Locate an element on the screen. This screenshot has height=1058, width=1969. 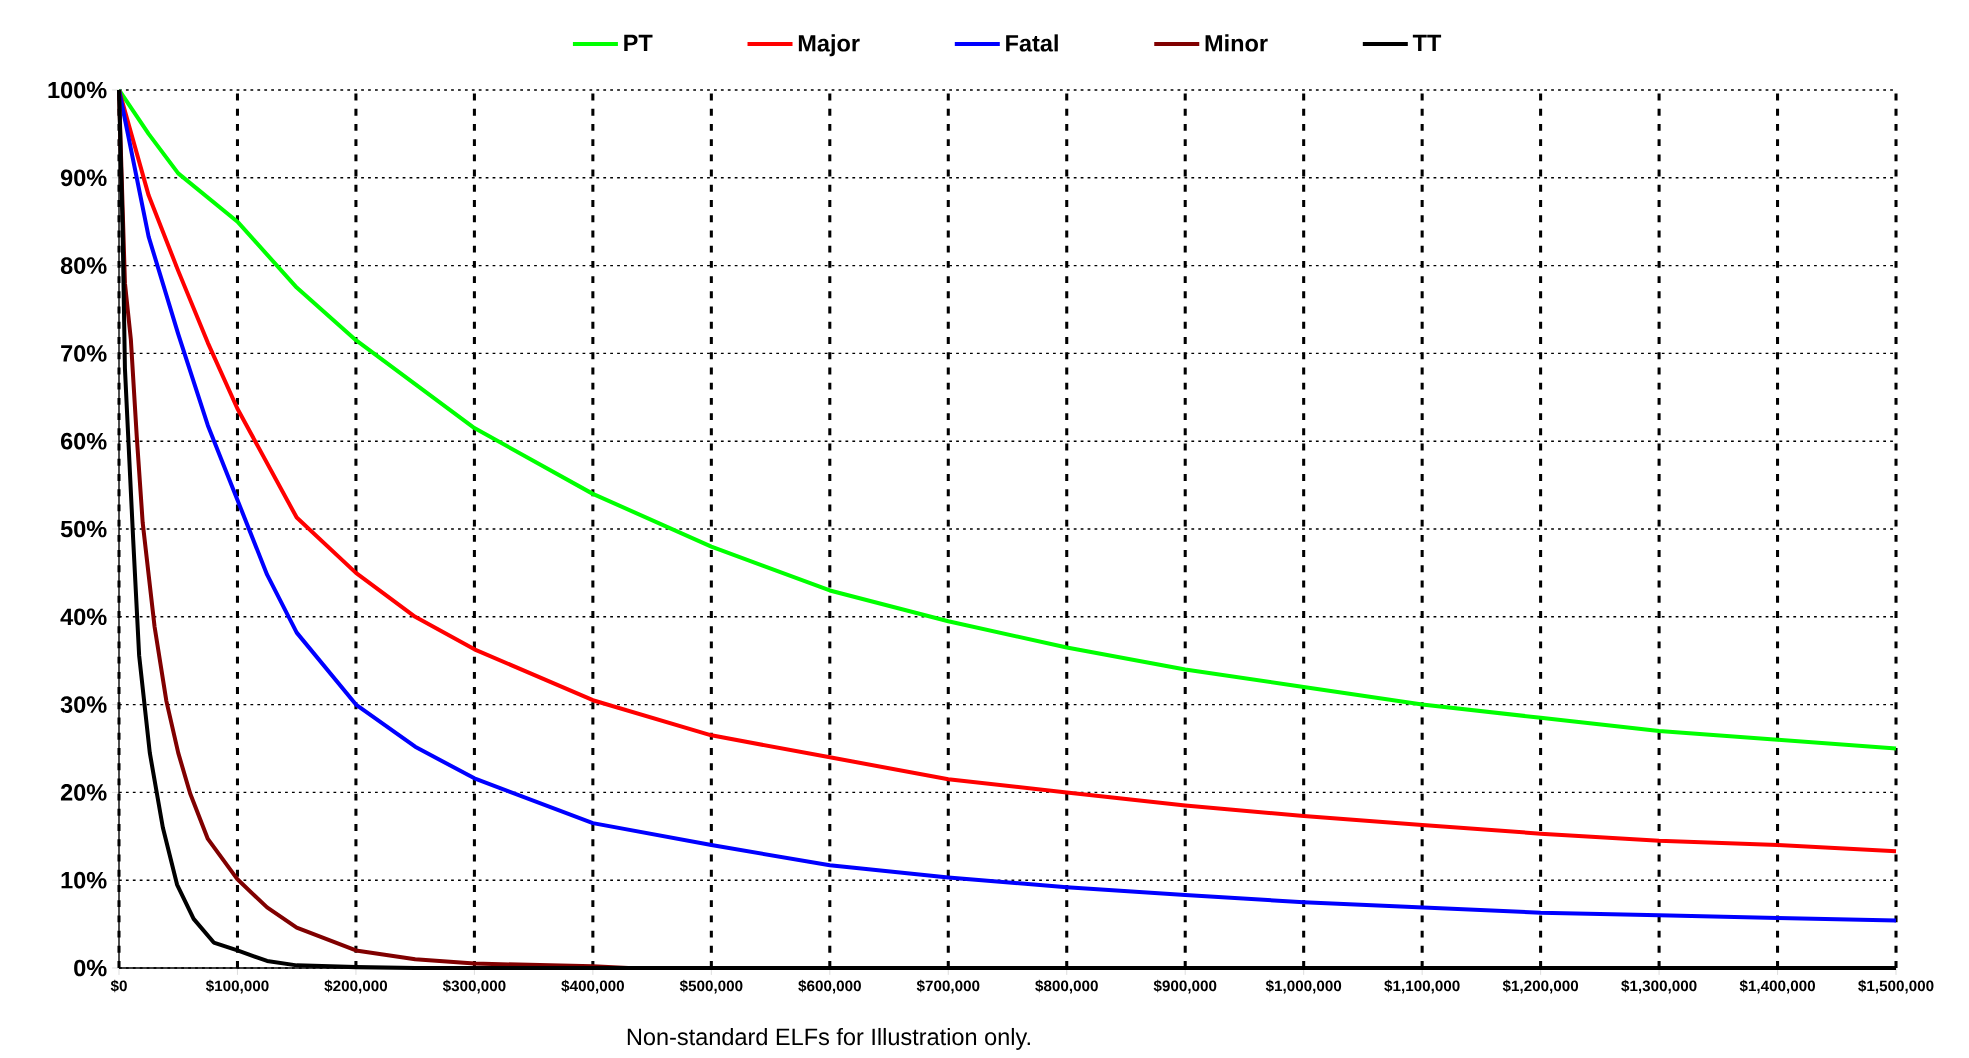
x-tick-label: $1,500,000 is located at coordinates (1896, 986).